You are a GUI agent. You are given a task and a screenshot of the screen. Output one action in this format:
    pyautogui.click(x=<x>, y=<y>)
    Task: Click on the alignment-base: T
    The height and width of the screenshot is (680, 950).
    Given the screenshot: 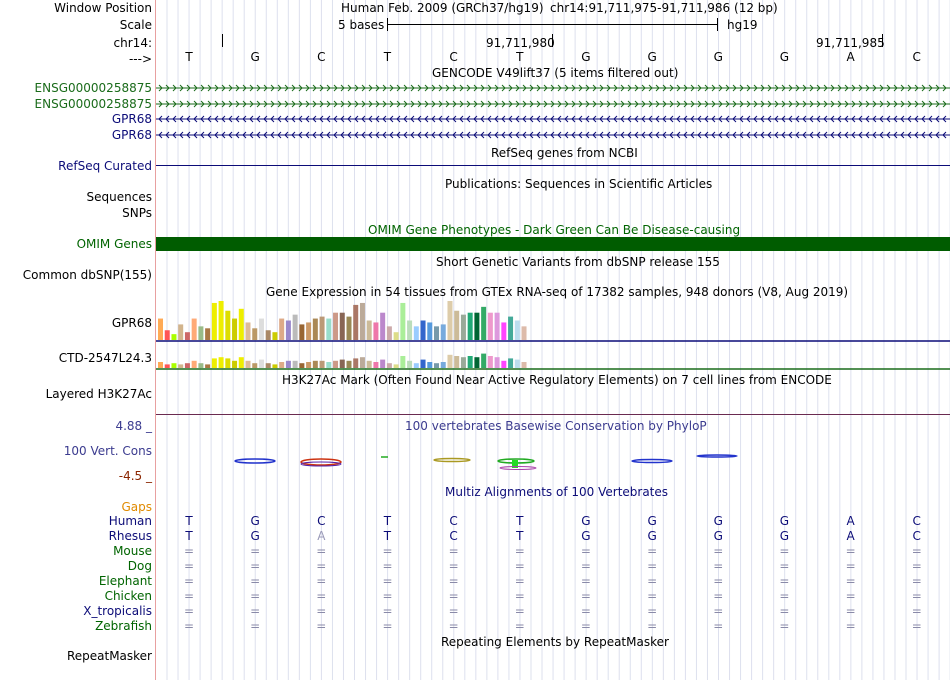 What is the action you would take?
    pyautogui.click(x=520, y=536)
    